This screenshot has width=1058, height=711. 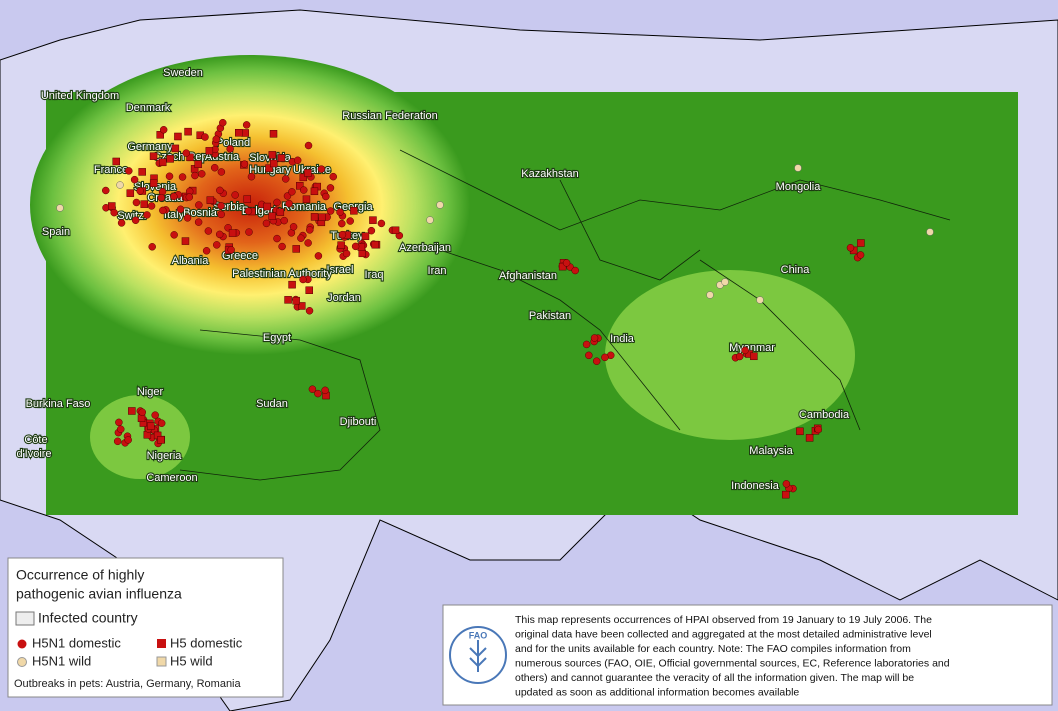 What do you see at coordinates (148, 108) in the screenshot?
I see `country-label: Denmark` at bounding box center [148, 108].